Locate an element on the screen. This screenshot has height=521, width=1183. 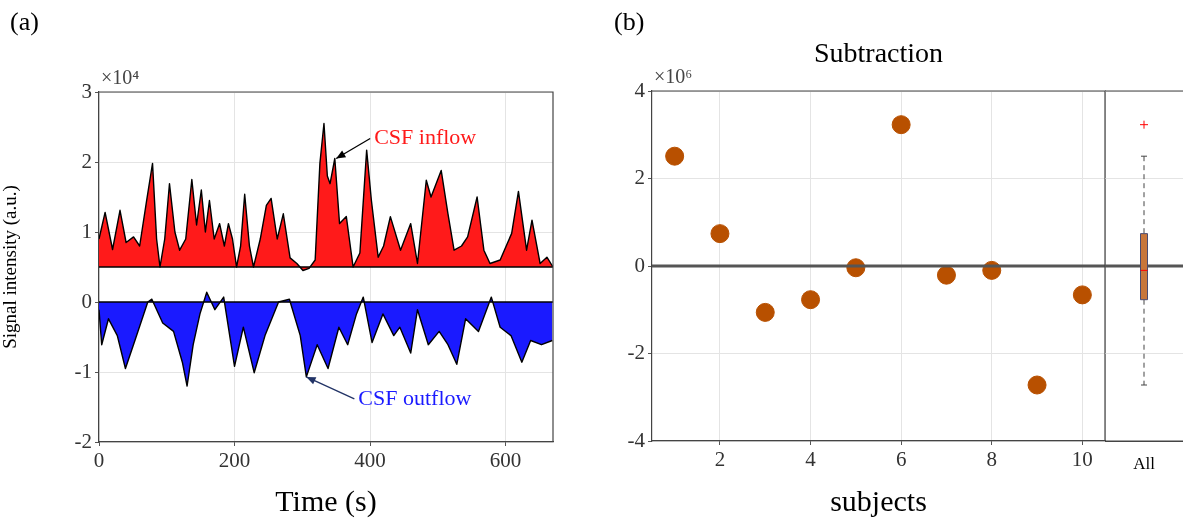
x-tick-label: 8 is located at coordinates (991, 459).